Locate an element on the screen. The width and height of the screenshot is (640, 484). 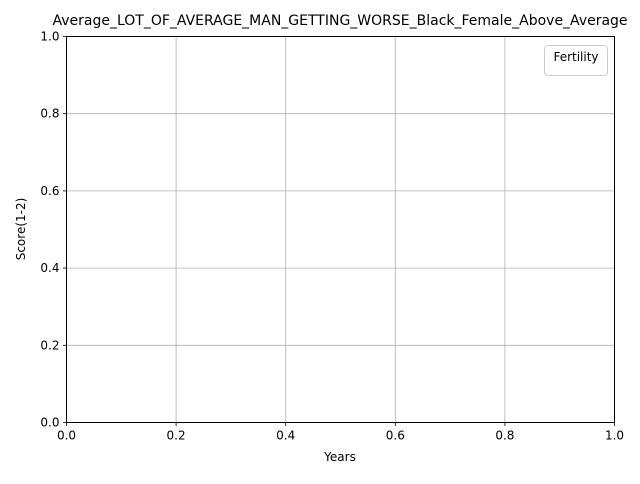
x-tick-label: 0.2 is located at coordinates (176, 436).